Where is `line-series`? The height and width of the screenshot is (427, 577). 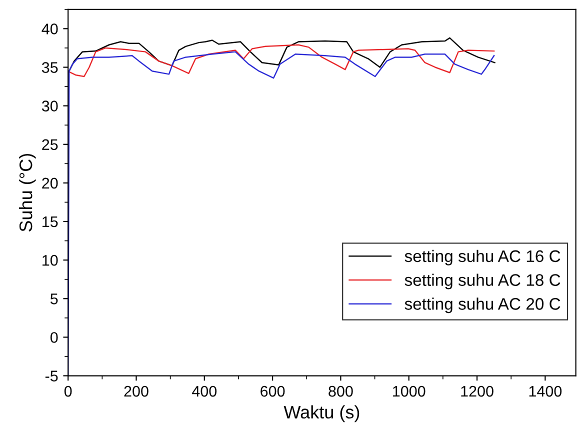
line-series is located at coordinates (281, 61).